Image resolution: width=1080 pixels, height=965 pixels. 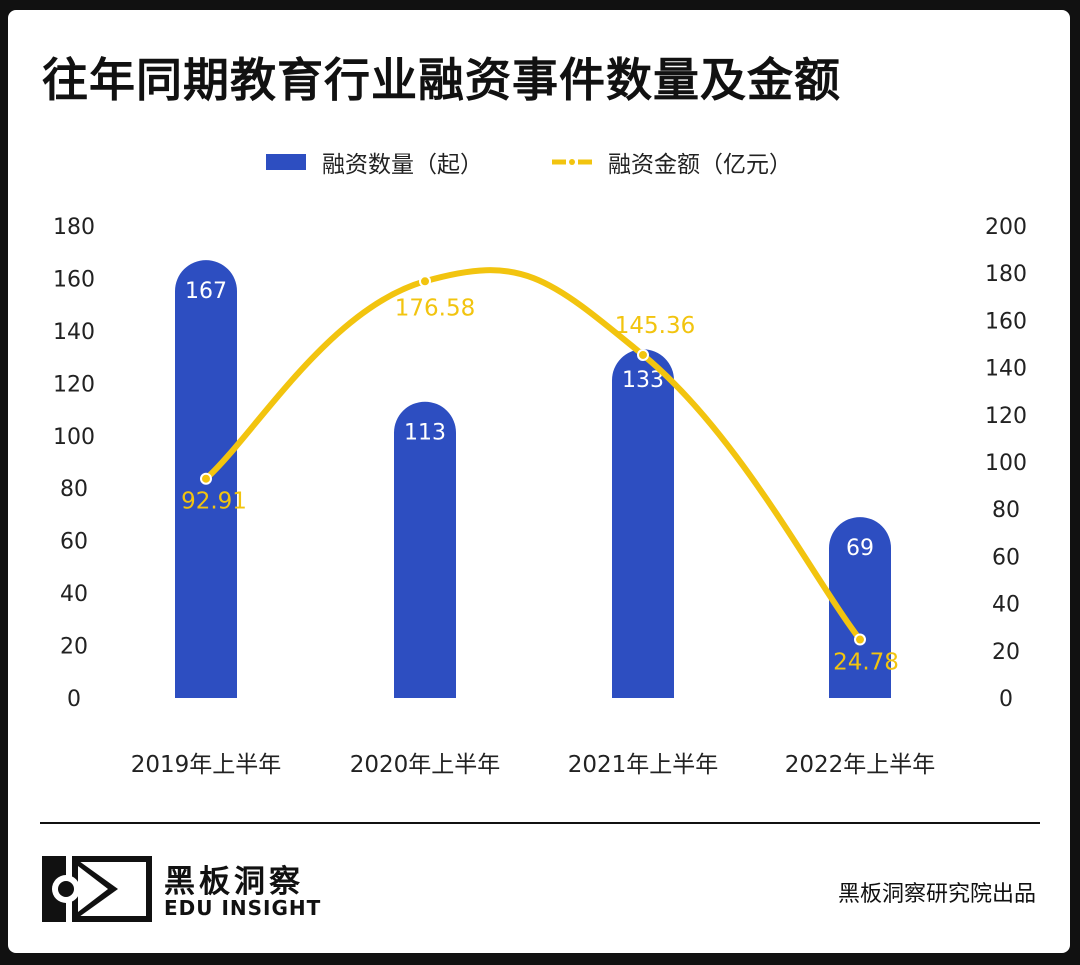 What do you see at coordinates (643, 380) in the screenshot?
I see `bar-value-label: 133` at bounding box center [643, 380].